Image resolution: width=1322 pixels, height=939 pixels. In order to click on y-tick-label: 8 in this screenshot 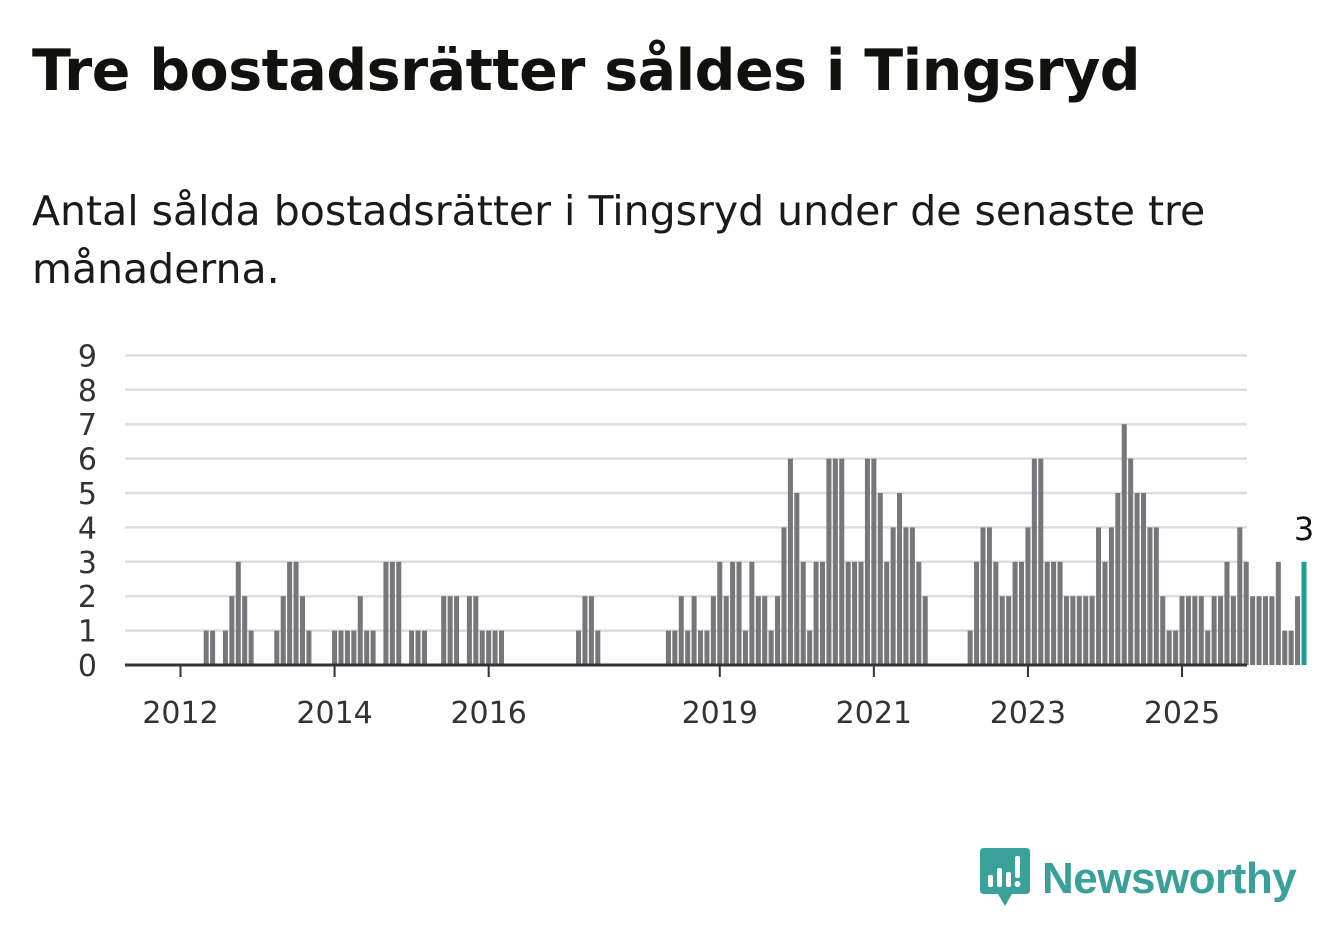, I will do `click(87, 391)`.